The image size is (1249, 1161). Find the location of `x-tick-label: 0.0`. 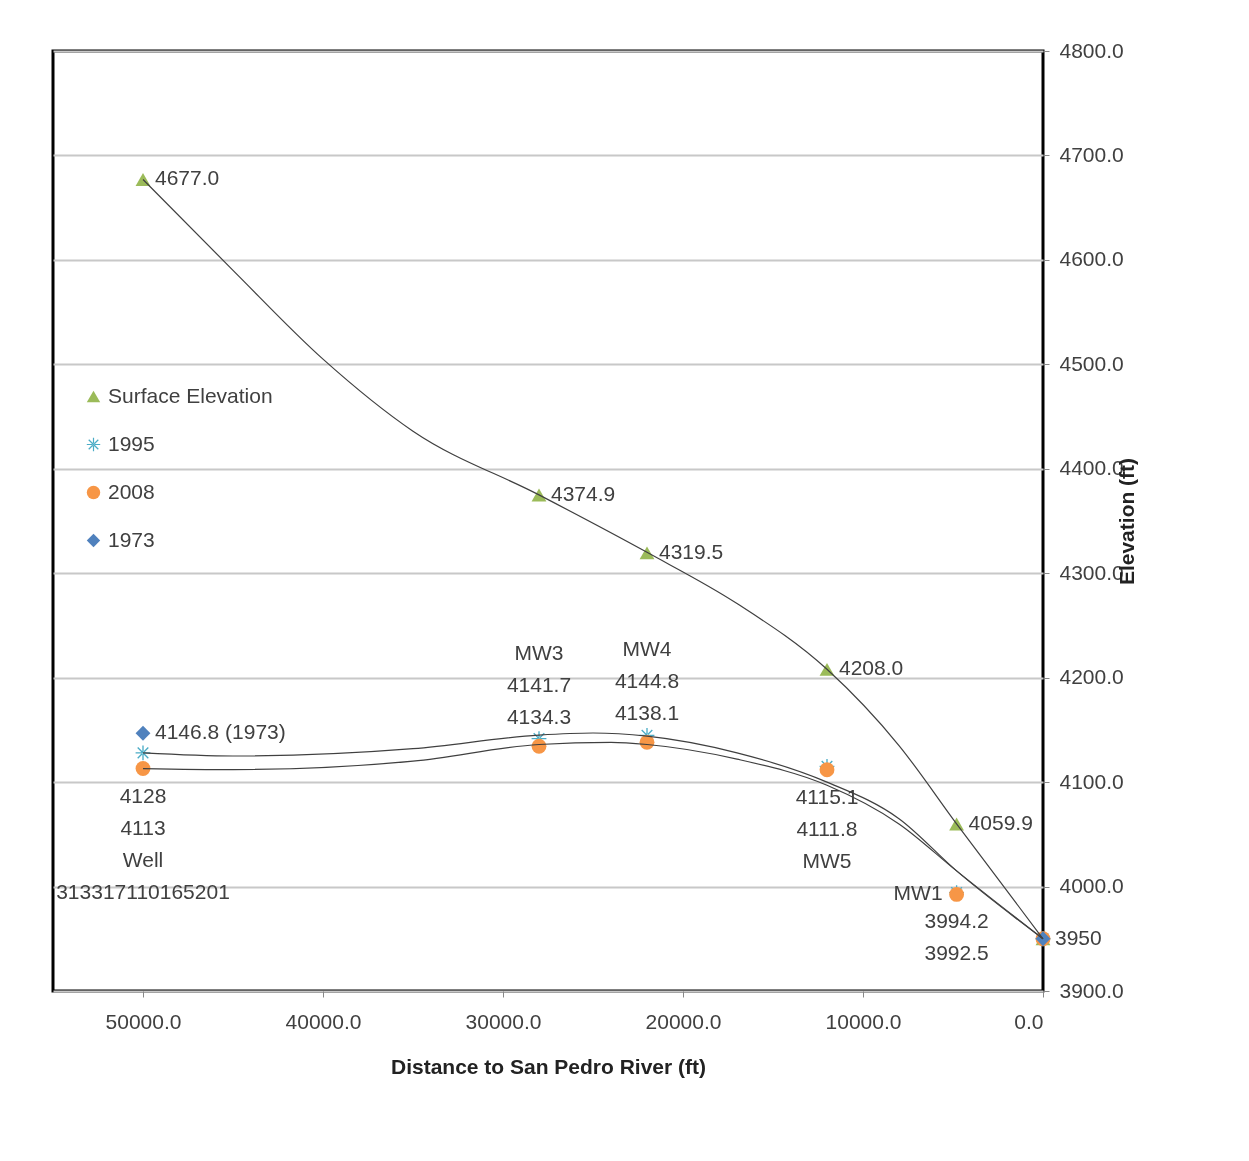

x-tick-label: 0.0 is located at coordinates (1029, 1021).